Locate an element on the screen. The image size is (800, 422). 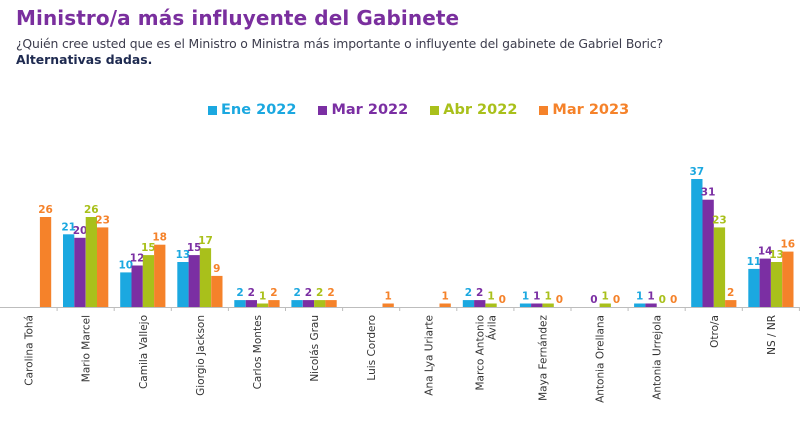
x-tick-label-ns-nr: NS / NR is located at coordinates (772, 335).